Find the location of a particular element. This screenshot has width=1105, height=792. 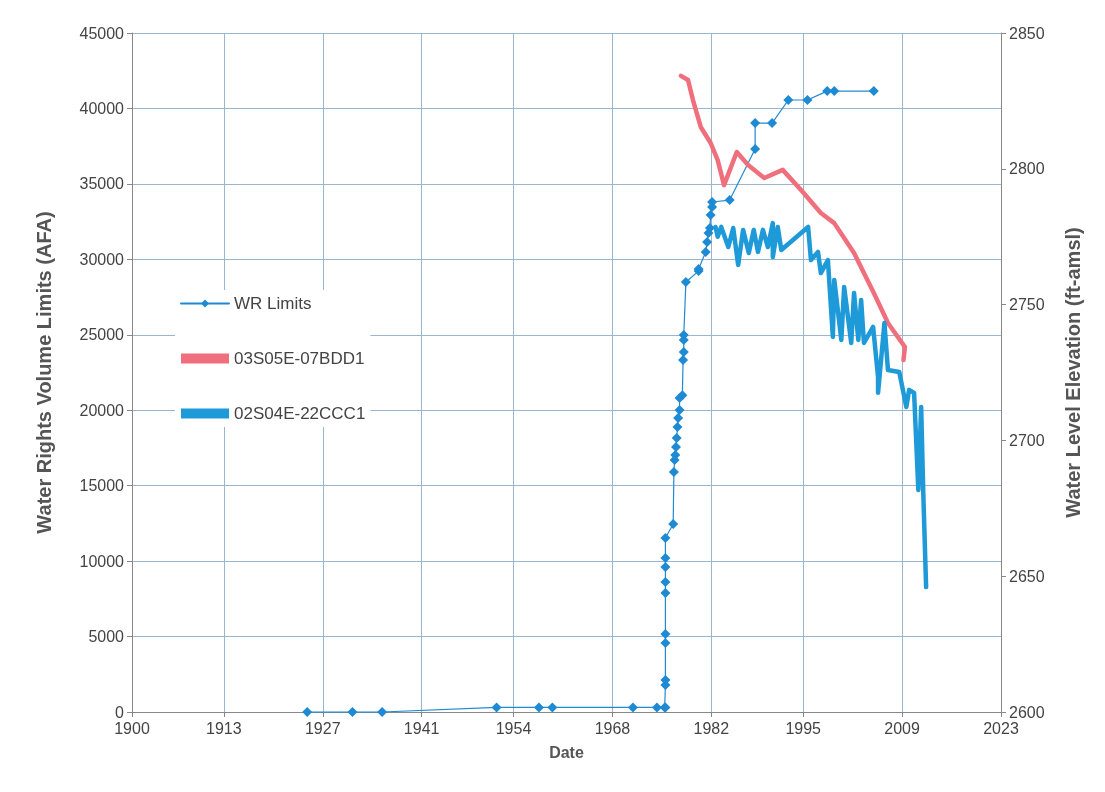

y-tick-label: 45000 is located at coordinates (102, 33).